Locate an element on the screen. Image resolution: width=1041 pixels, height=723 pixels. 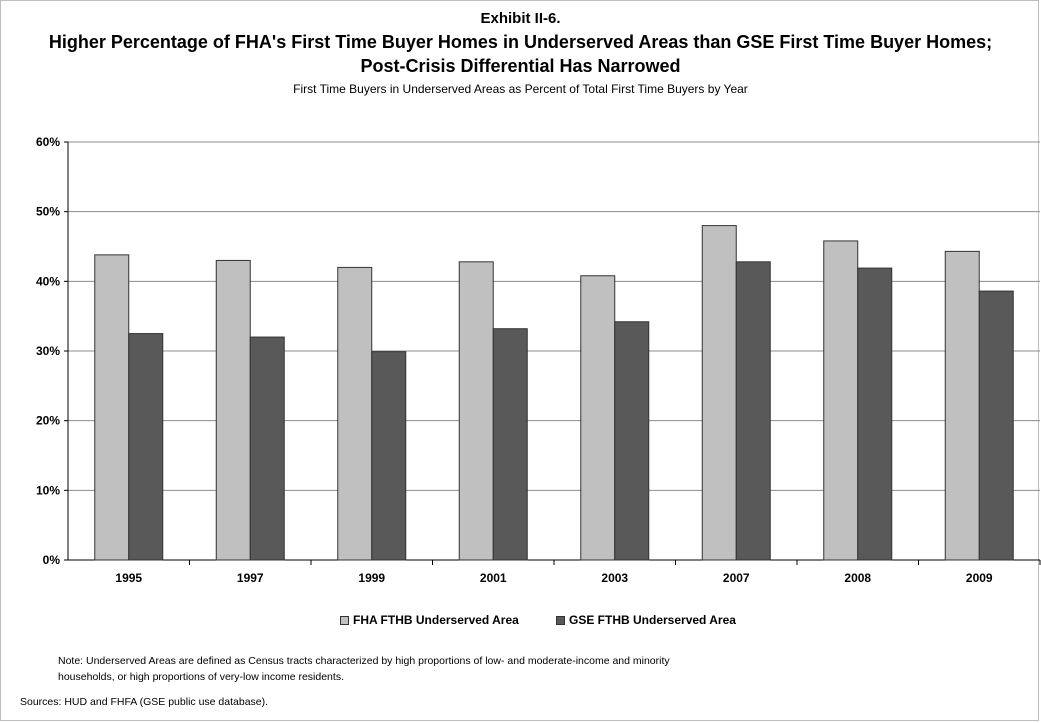
x-tick-label-1999: 1999 is located at coordinates (371, 578).